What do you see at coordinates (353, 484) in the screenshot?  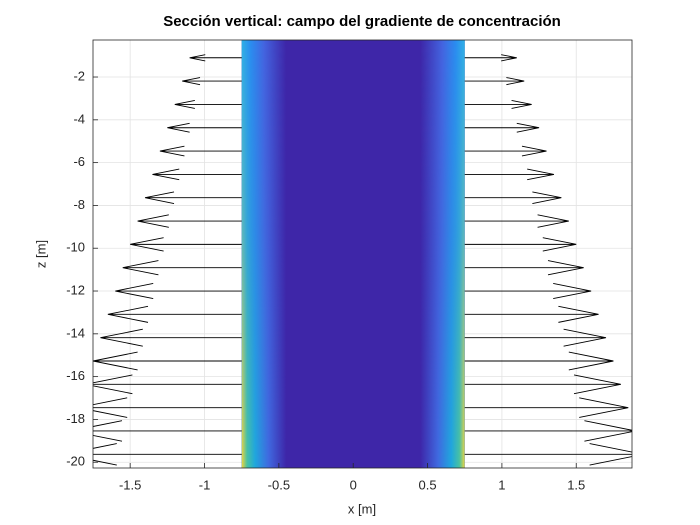 I see `x-tick-label: 0` at bounding box center [353, 484].